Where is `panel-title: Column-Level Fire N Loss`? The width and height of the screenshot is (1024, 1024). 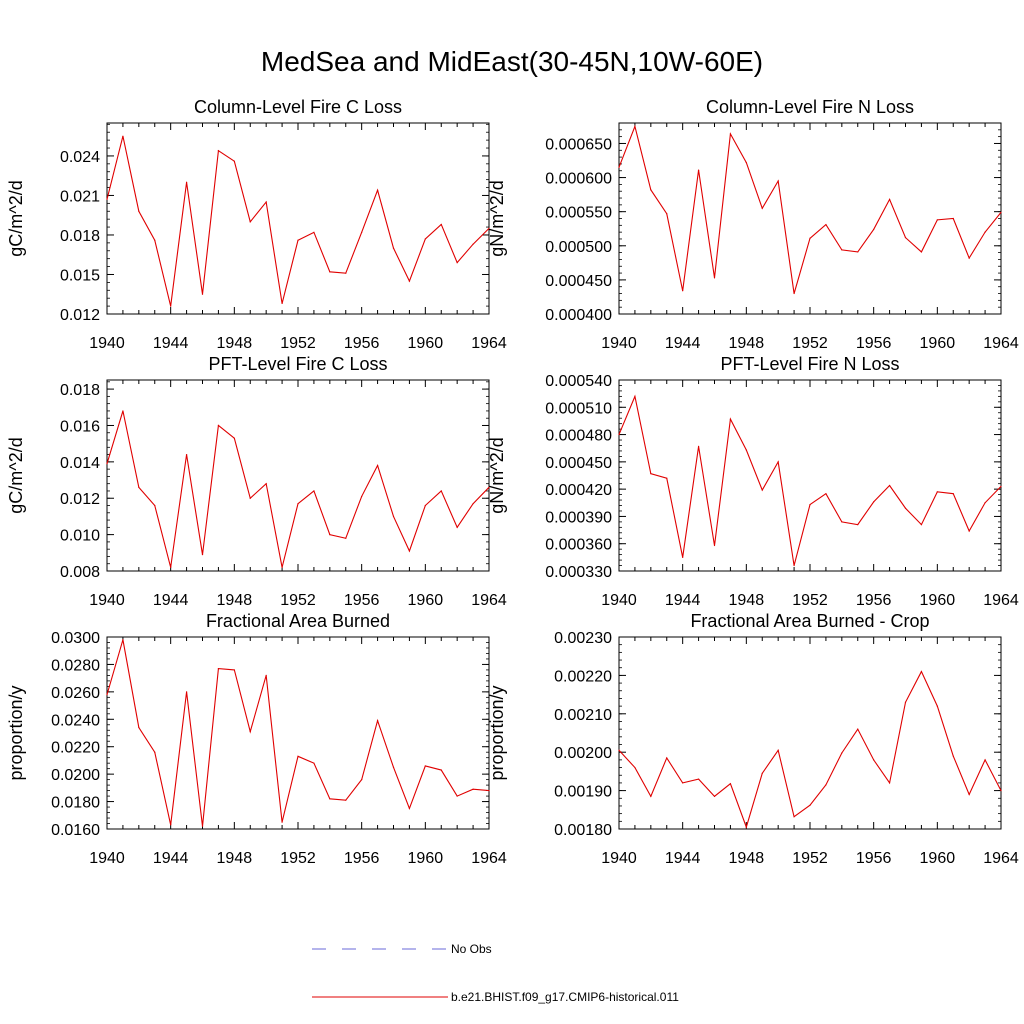 panel-title: Column-Level Fire N Loss is located at coordinates (810, 107).